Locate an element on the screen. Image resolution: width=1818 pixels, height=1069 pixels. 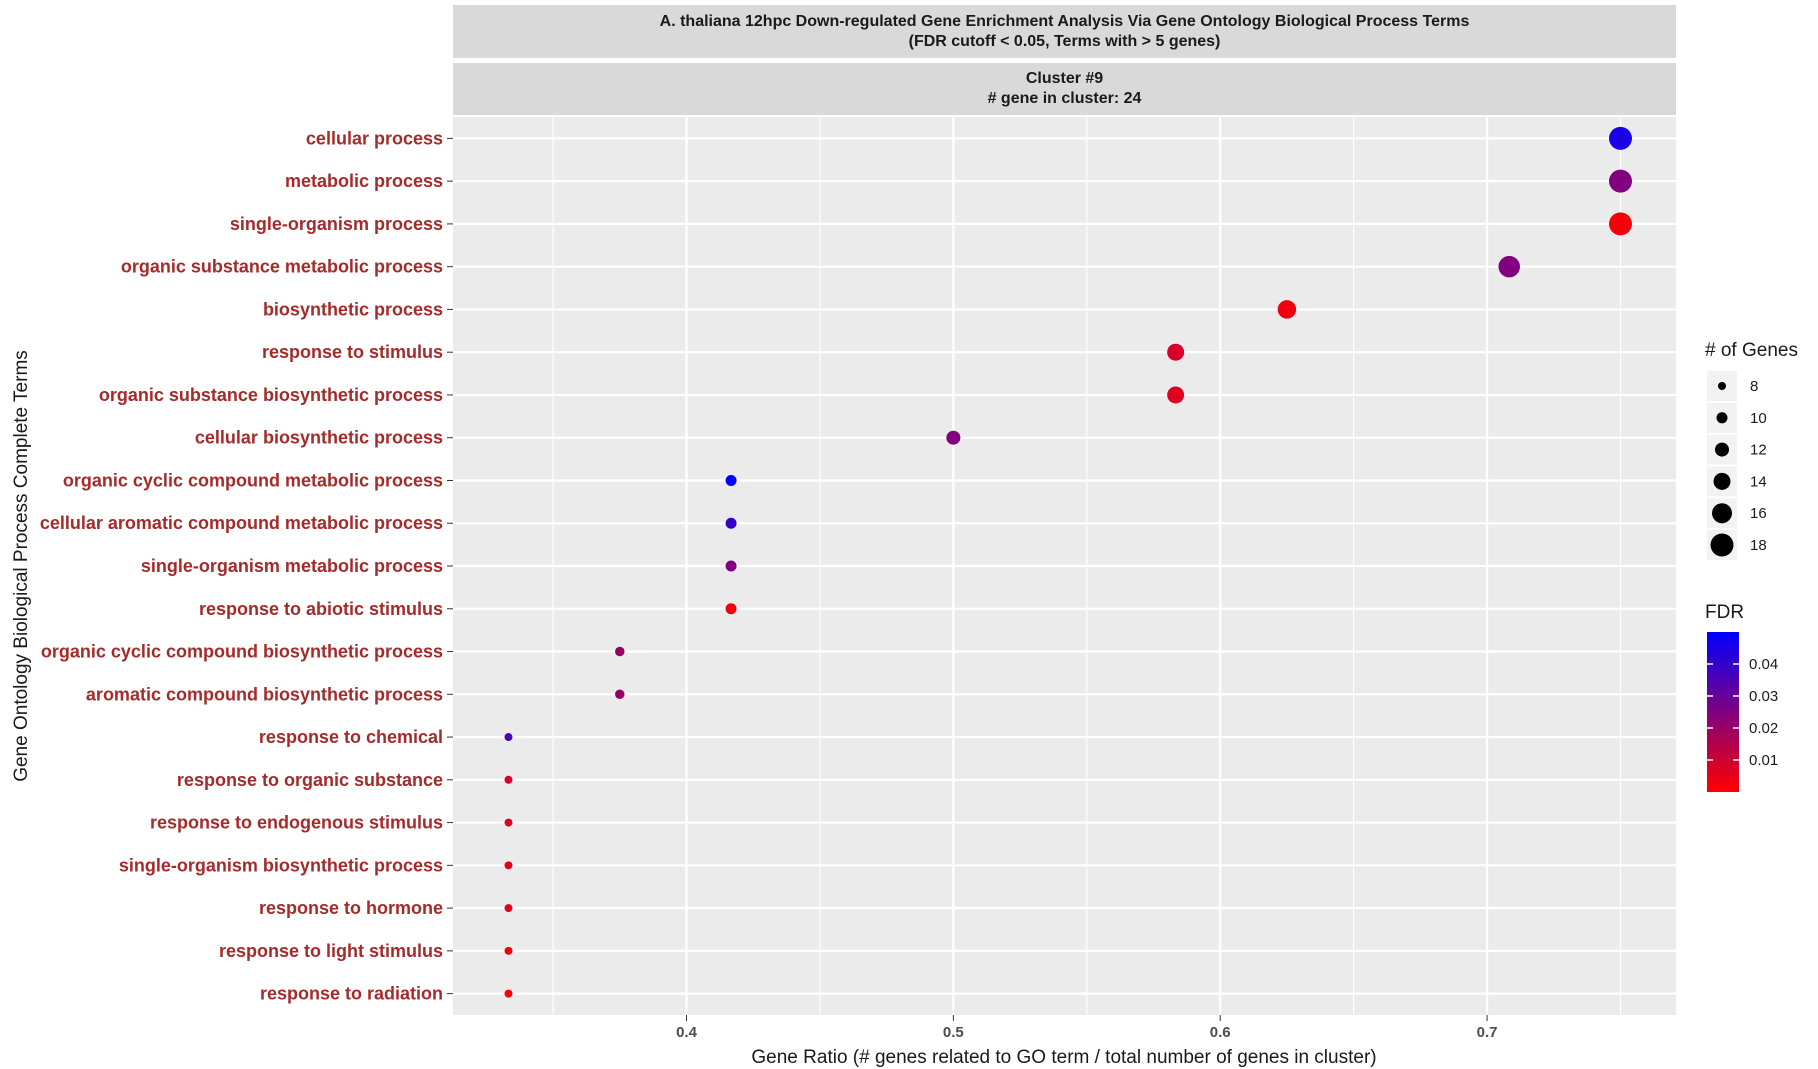
facet-title: Cluster #9 is located at coordinates (1064, 78).